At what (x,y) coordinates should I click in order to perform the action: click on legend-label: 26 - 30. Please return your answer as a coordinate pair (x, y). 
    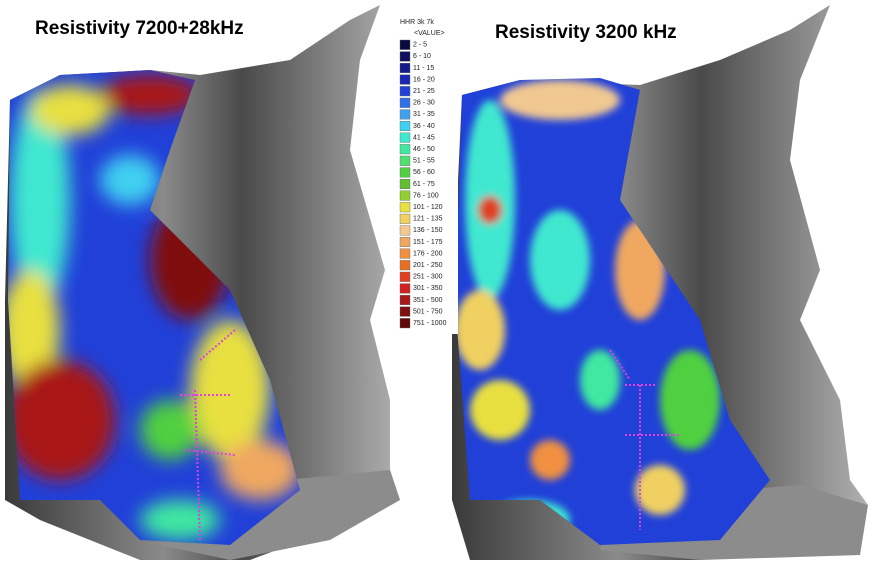
    Looking at the image, I should click on (424, 103).